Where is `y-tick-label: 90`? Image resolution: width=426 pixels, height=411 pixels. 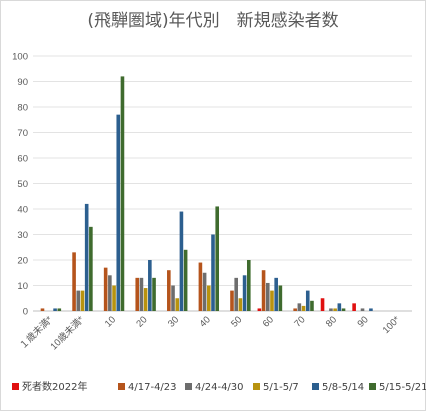
y-tick-label: 90 is located at coordinates (22, 82).